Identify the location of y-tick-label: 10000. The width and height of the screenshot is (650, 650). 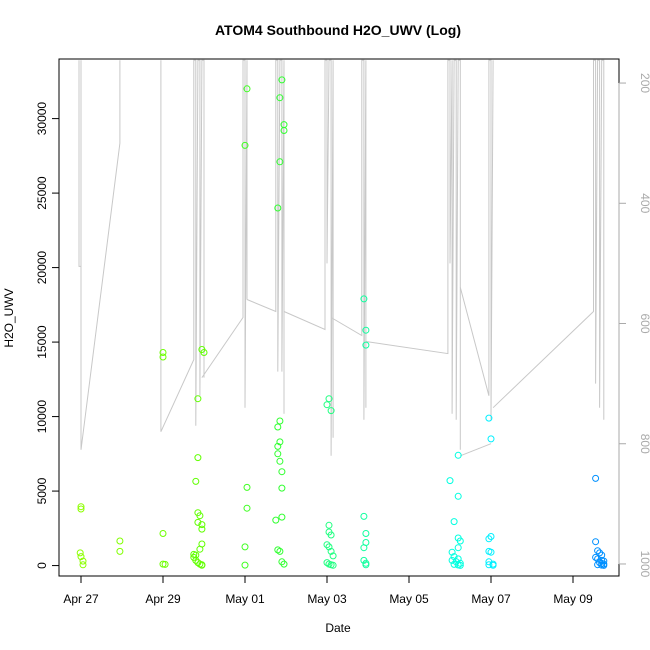
(42, 417).